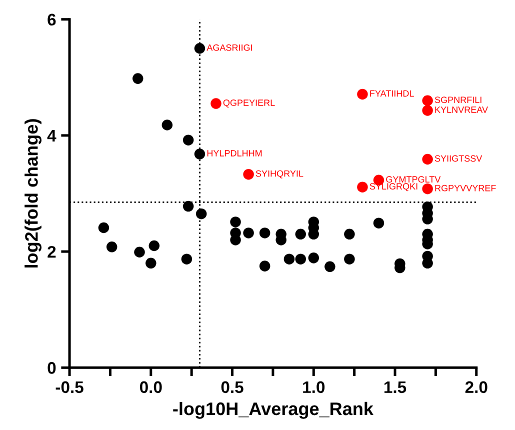 The height and width of the screenshot is (430, 515). What do you see at coordinates (151, 387) in the screenshot?
I see `x-tick-label: 0.0` at bounding box center [151, 387].